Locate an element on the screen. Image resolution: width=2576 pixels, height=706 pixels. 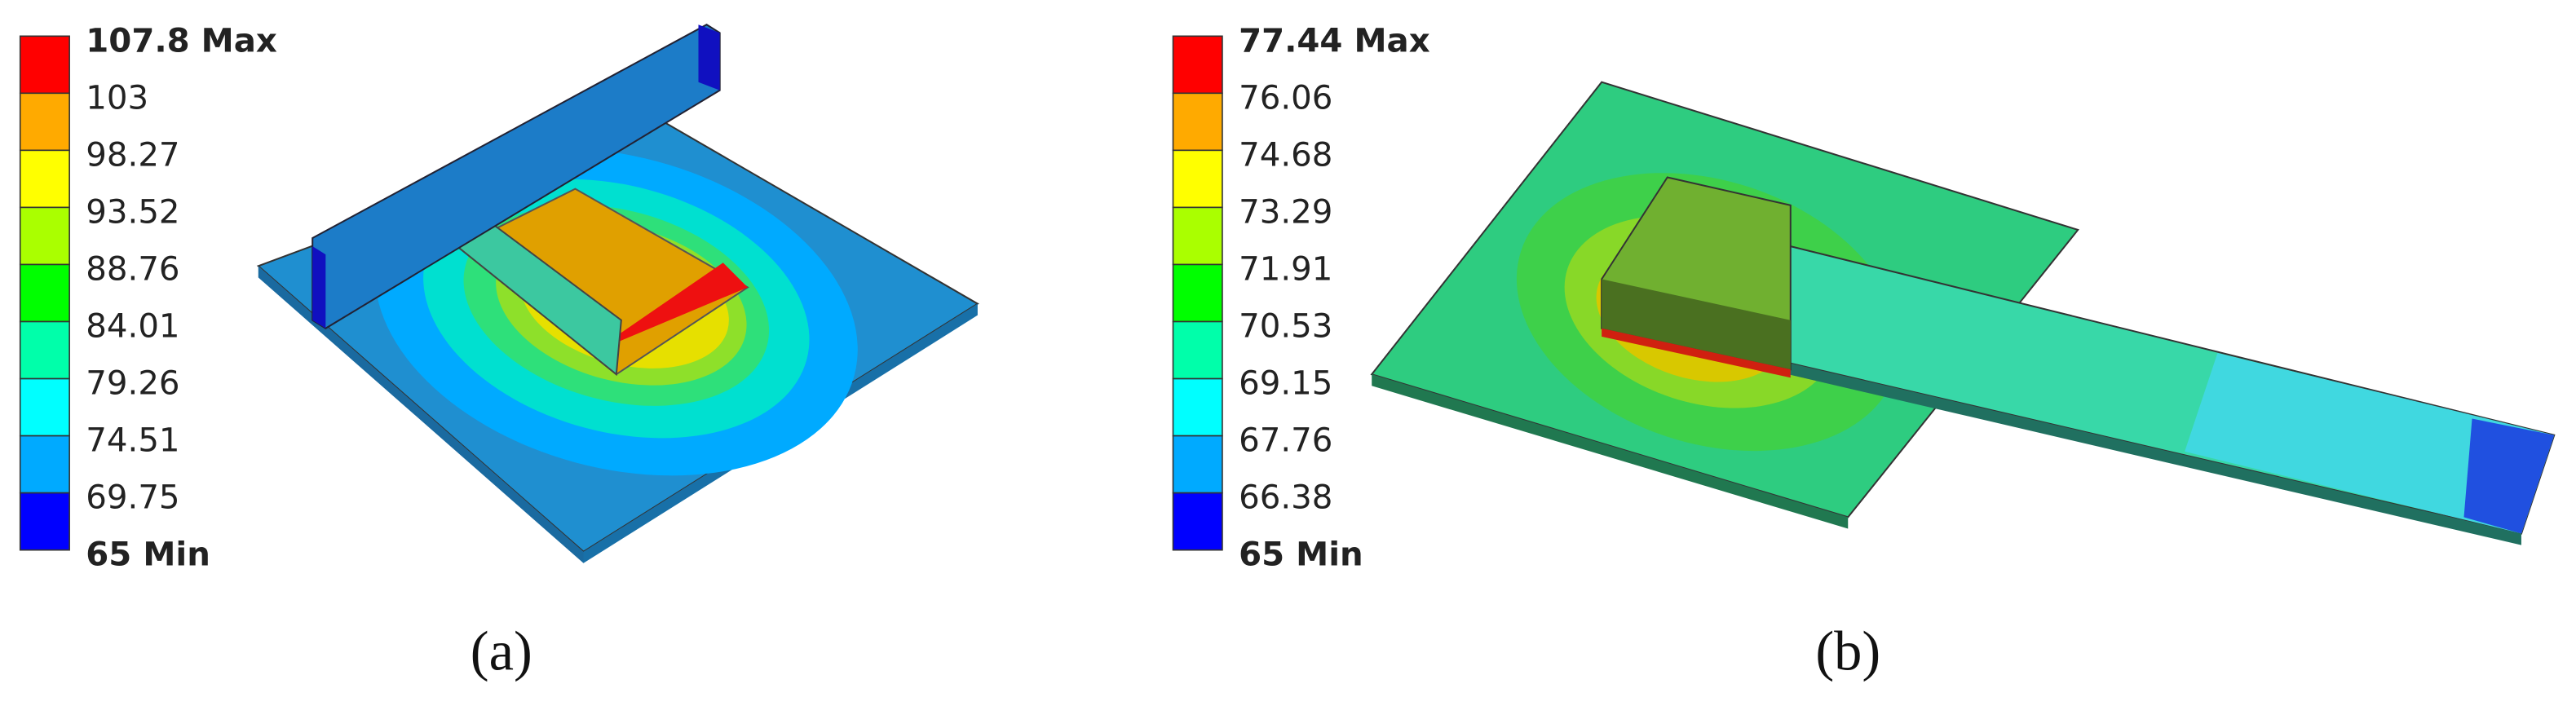
legend-label: 69.15 is located at coordinates (1285, 384).